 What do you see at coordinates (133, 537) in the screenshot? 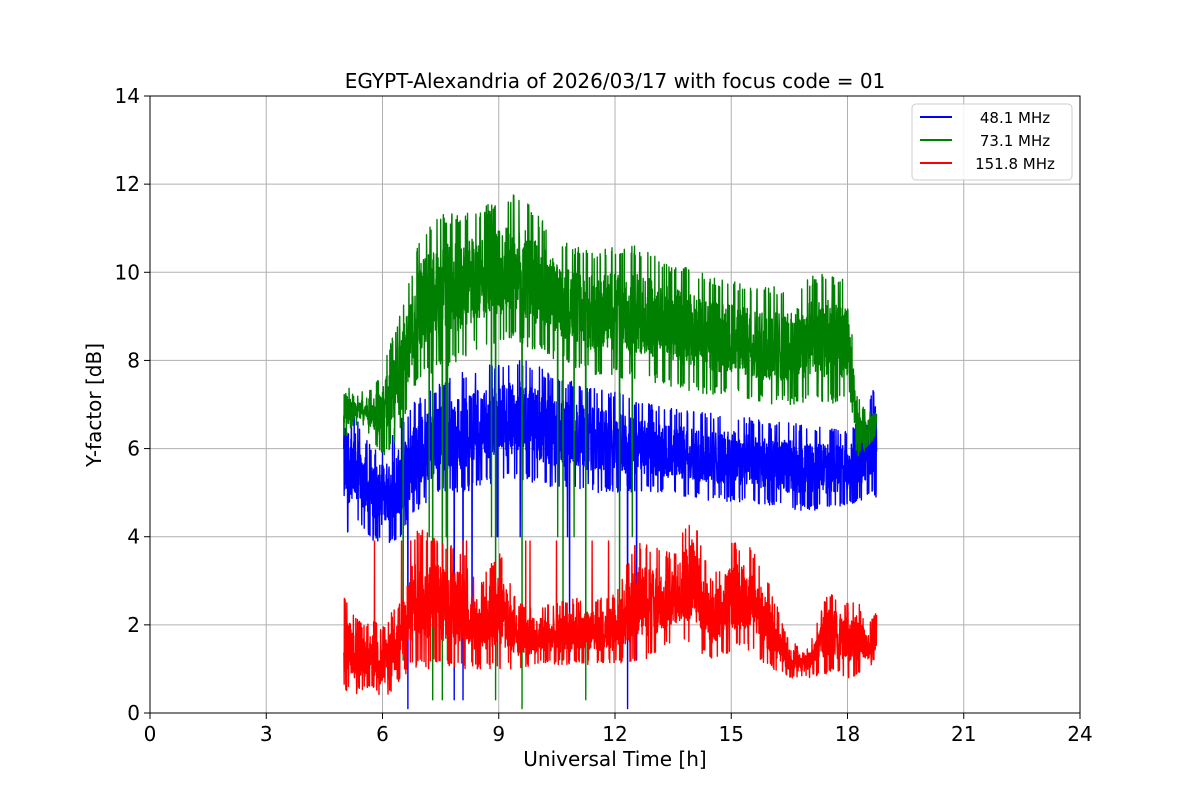
I see `y-tick-label: 4` at bounding box center [133, 537].